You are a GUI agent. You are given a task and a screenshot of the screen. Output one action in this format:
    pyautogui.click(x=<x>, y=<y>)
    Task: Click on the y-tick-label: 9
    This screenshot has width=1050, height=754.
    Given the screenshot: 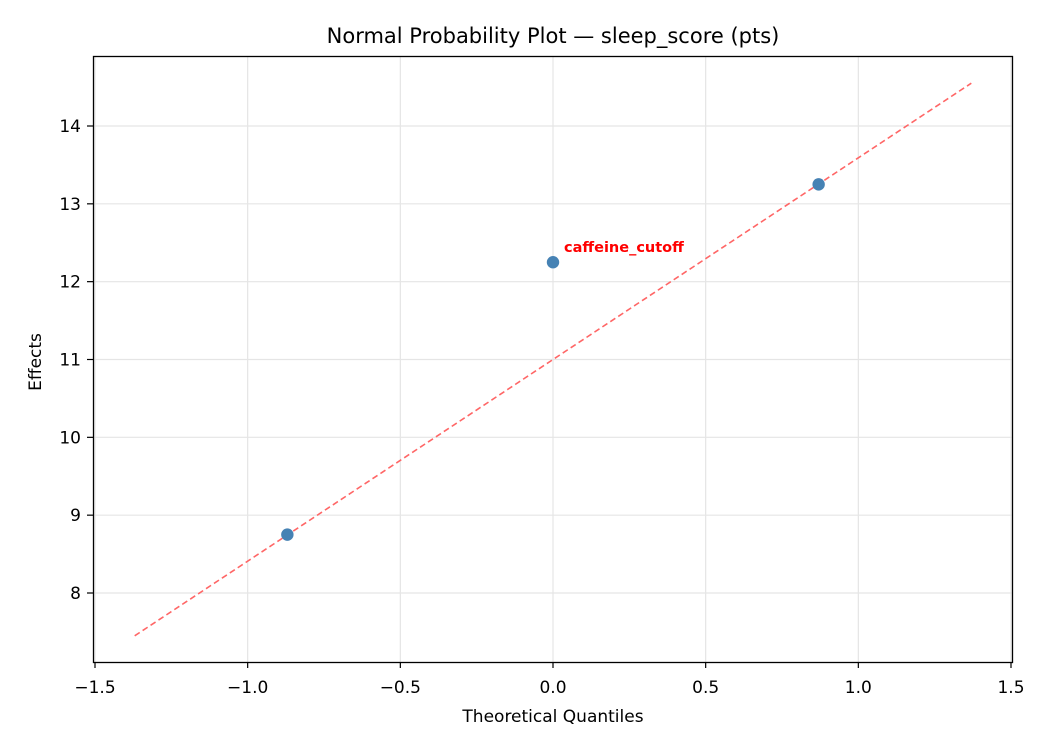 What is the action you would take?
    pyautogui.click(x=75, y=516)
    